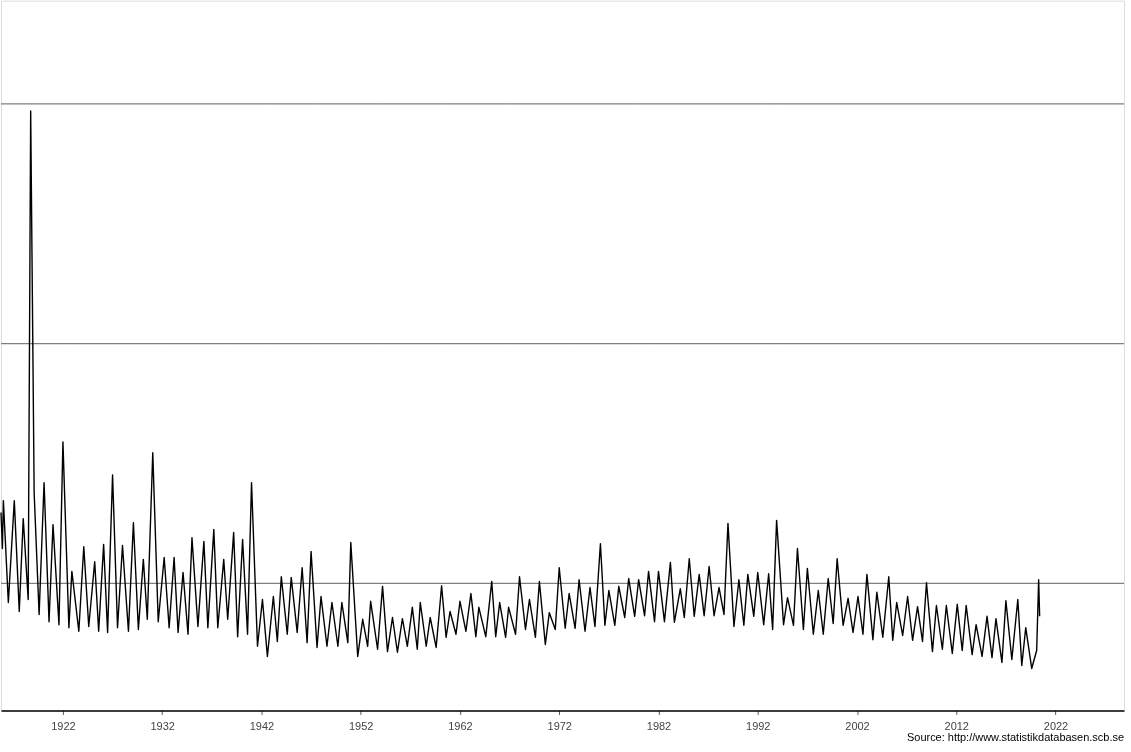 The height and width of the screenshot is (752, 1131). Describe the element at coordinates (659, 725) in the screenshot. I see `x-tick-label: 1982` at that location.